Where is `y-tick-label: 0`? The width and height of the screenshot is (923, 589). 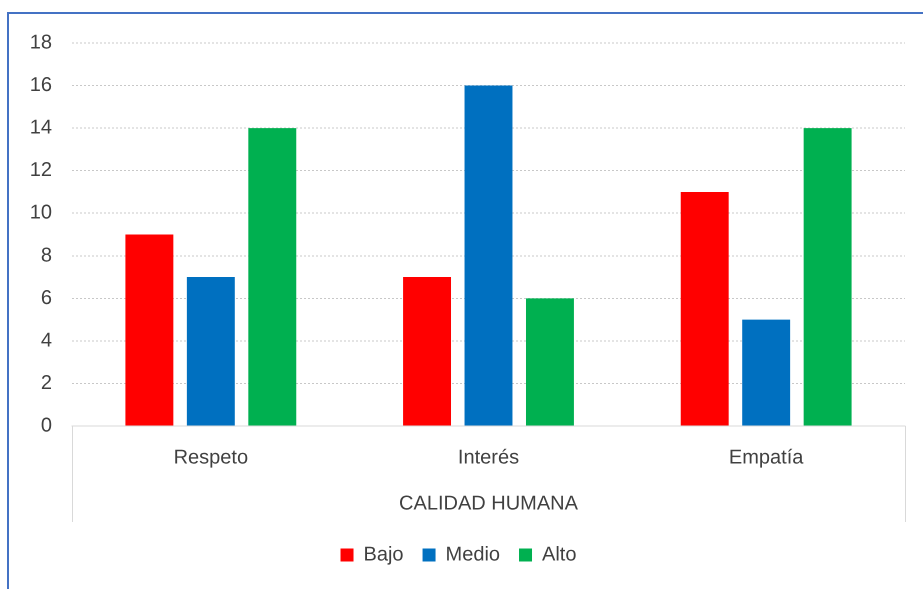
y-tick-label: 0 is located at coordinates (46, 425).